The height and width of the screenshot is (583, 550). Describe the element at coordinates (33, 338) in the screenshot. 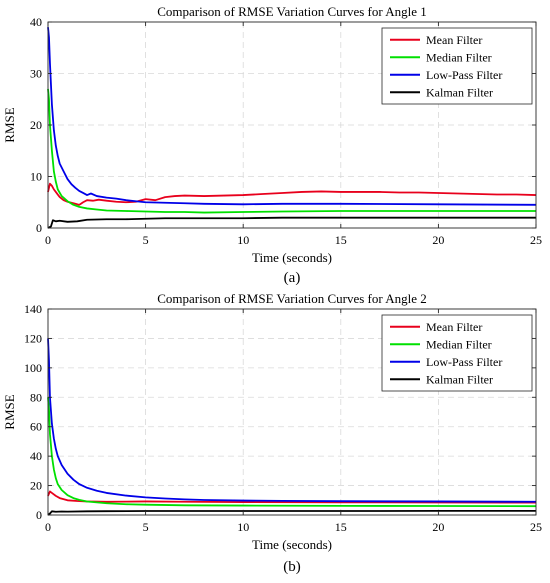

I see `y-tick-label: 120` at that location.